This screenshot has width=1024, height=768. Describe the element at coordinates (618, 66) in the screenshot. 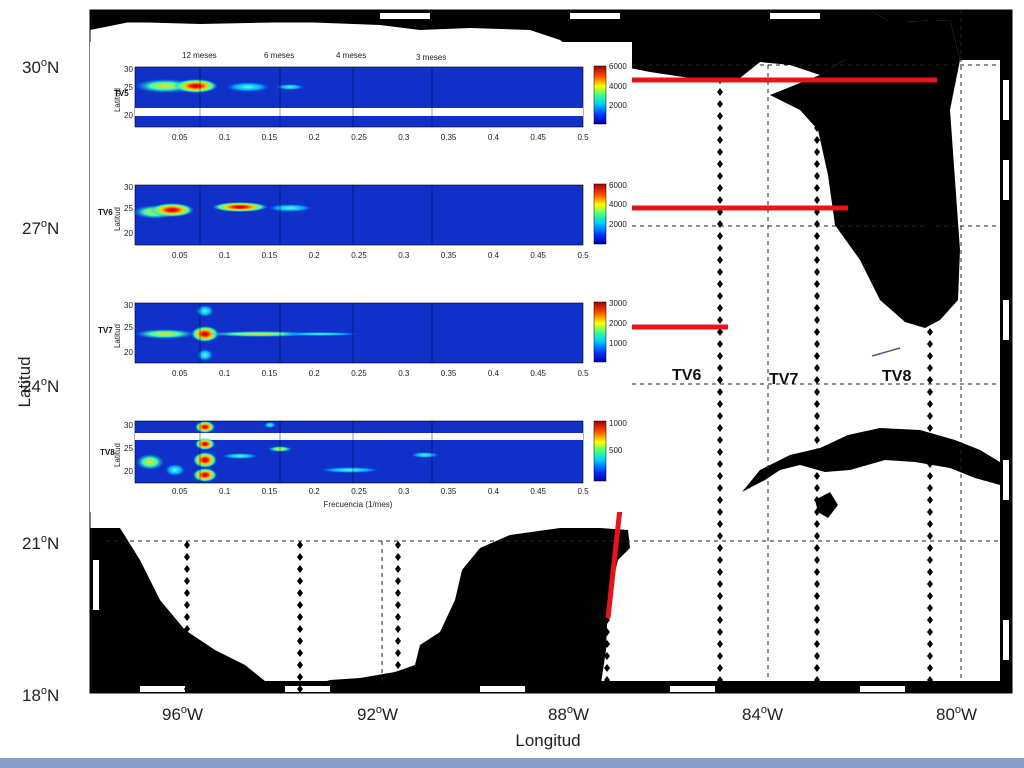

I see `cbar-tv5-6000: 6000` at that location.